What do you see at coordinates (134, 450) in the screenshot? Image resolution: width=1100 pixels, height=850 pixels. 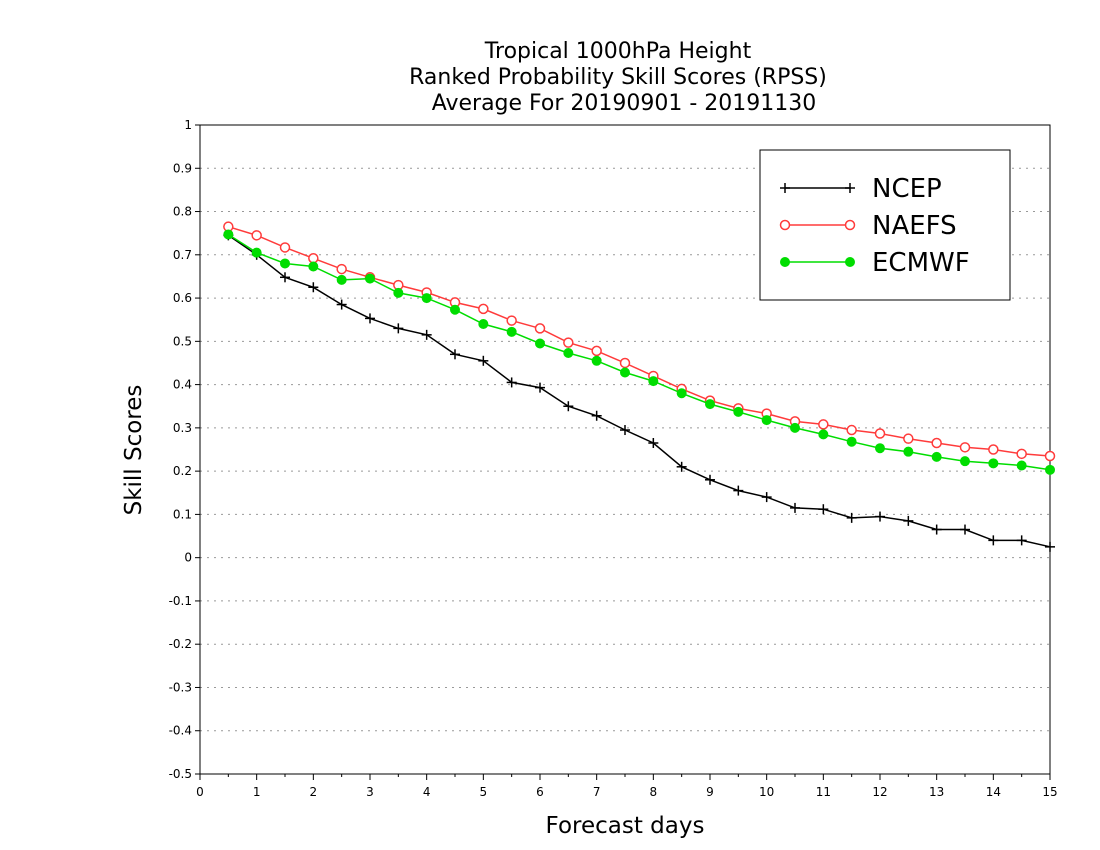 I see `y-axis-title: Skill Scores` at bounding box center [134, 450].